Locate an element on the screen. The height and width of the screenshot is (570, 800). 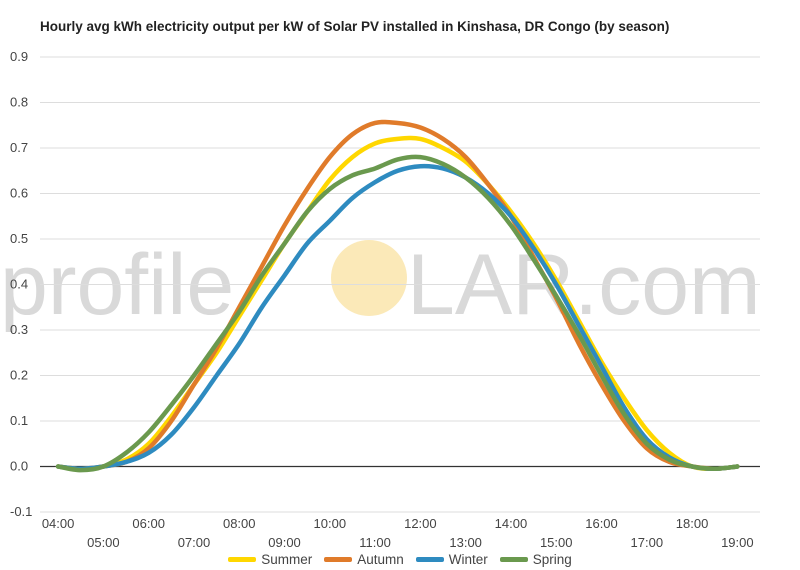
watermark-sun-icon is located at coordinates (369, 278).